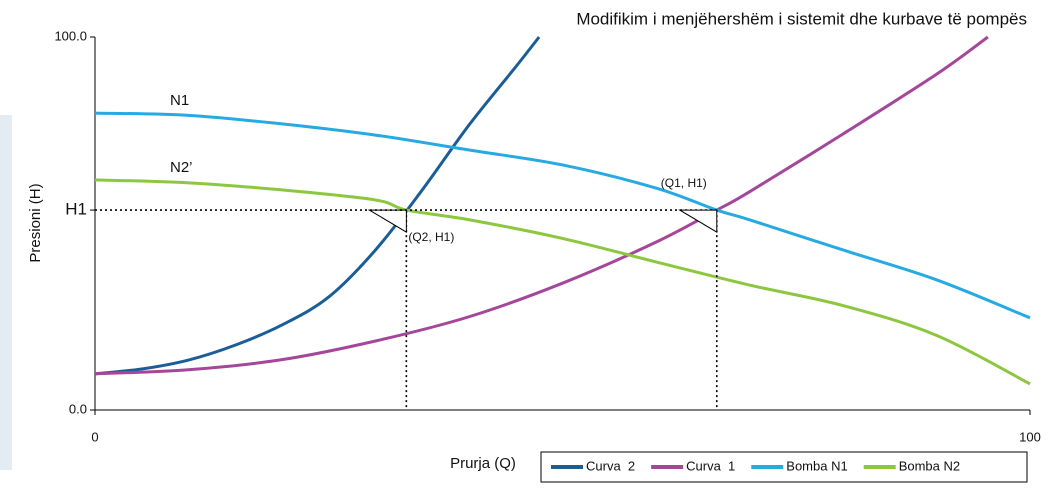  Describe the element at coordinates (181, 167) in the screenshot. I see `line-label: N2’` at that location.